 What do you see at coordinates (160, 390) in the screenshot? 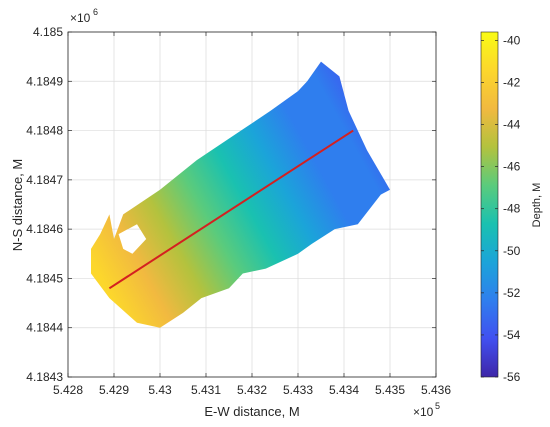
I see `x-tick-label: 5.43` at bounding box center [160, 390].